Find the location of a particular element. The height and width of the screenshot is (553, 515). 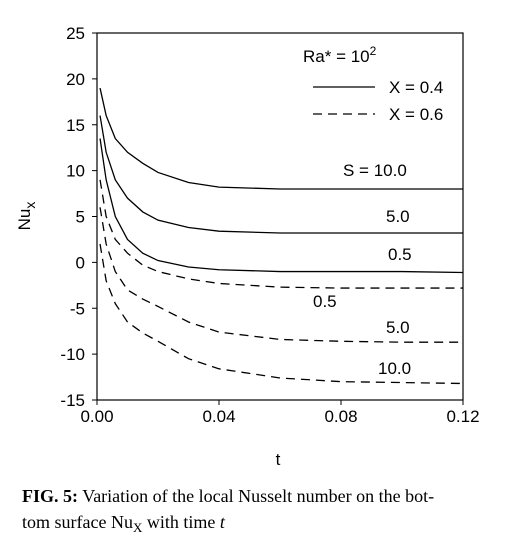

caption-label: FIG. 5: is located at coordinates (50, 496).